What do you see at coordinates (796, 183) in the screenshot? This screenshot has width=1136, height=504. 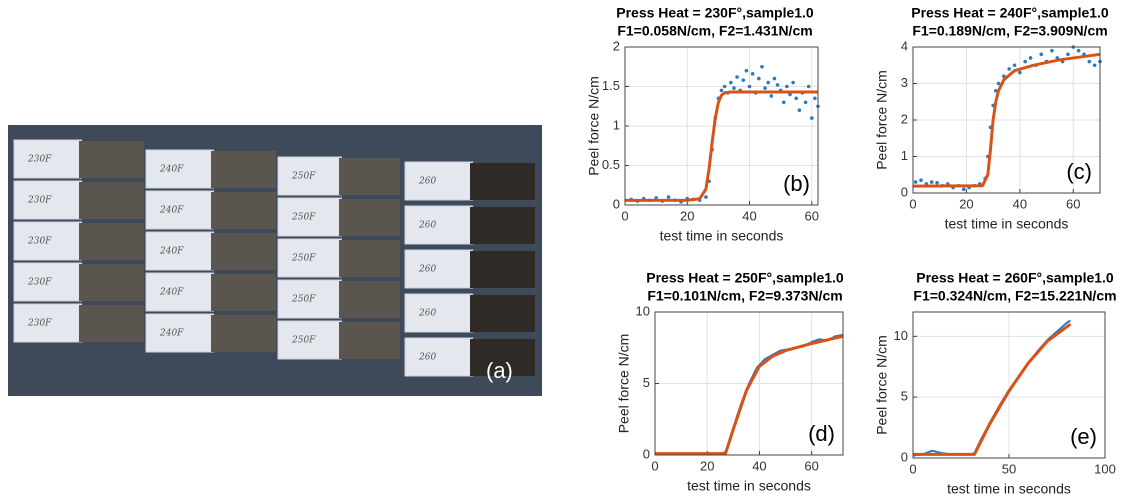 I see `panel-label: (b)` at bounding box center [796, 183].